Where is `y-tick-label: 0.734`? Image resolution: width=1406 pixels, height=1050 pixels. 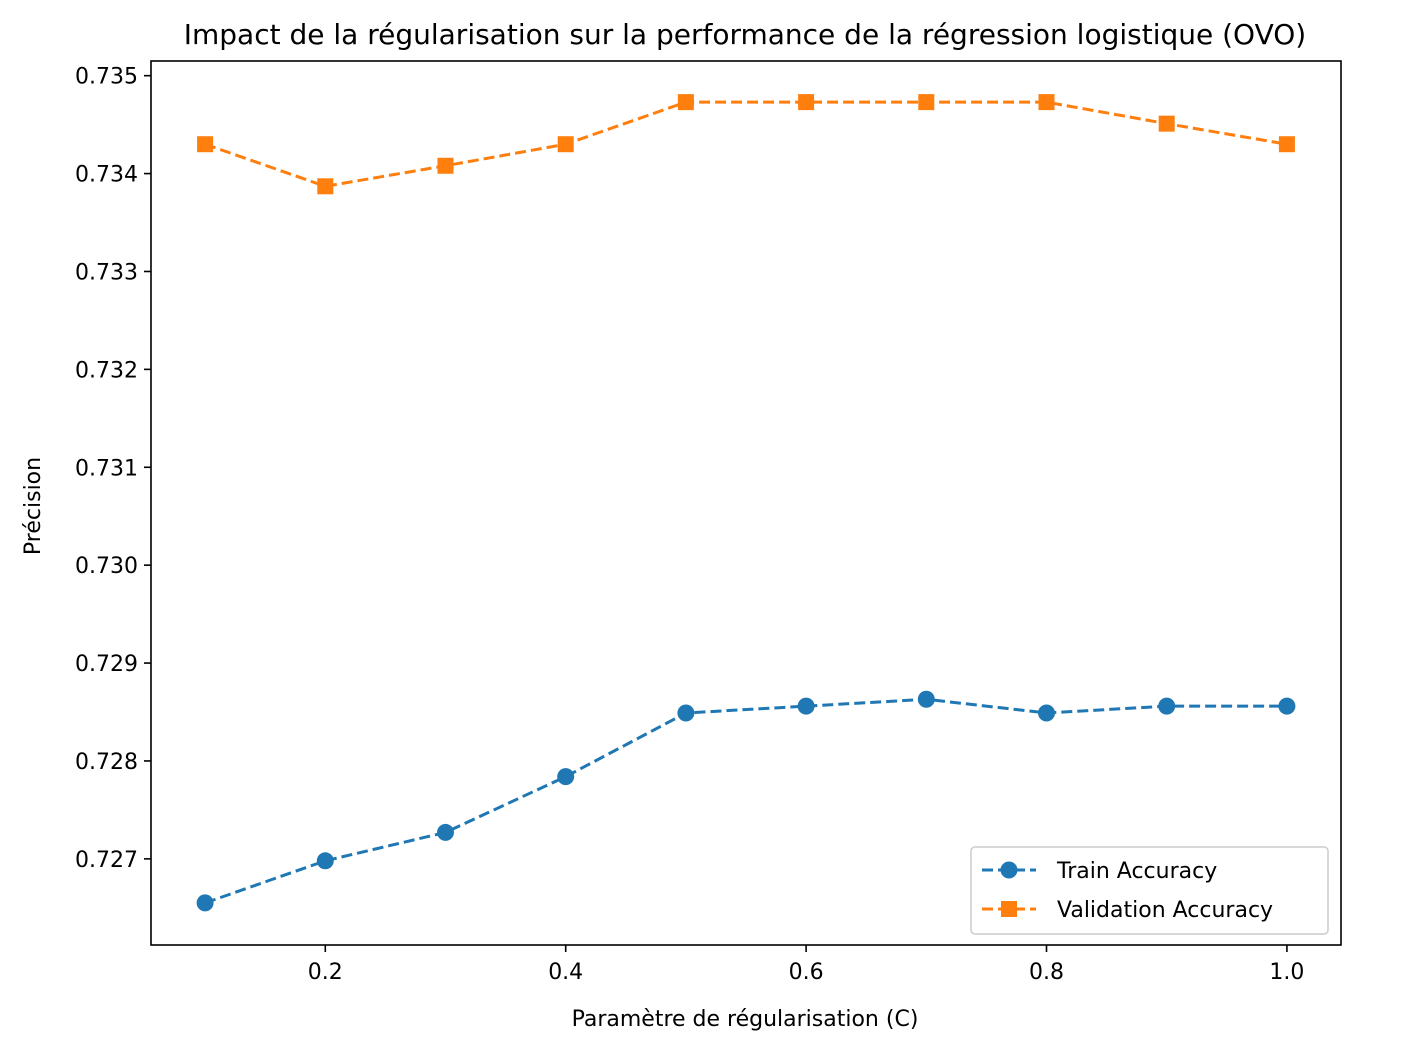
y-tick-label: 0.734 is located at coordinates (106, 175).